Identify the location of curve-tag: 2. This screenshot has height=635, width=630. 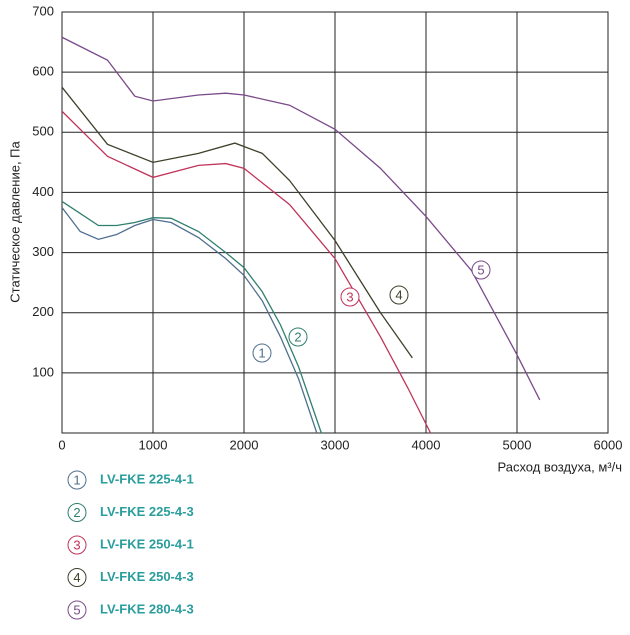
(297, 336).